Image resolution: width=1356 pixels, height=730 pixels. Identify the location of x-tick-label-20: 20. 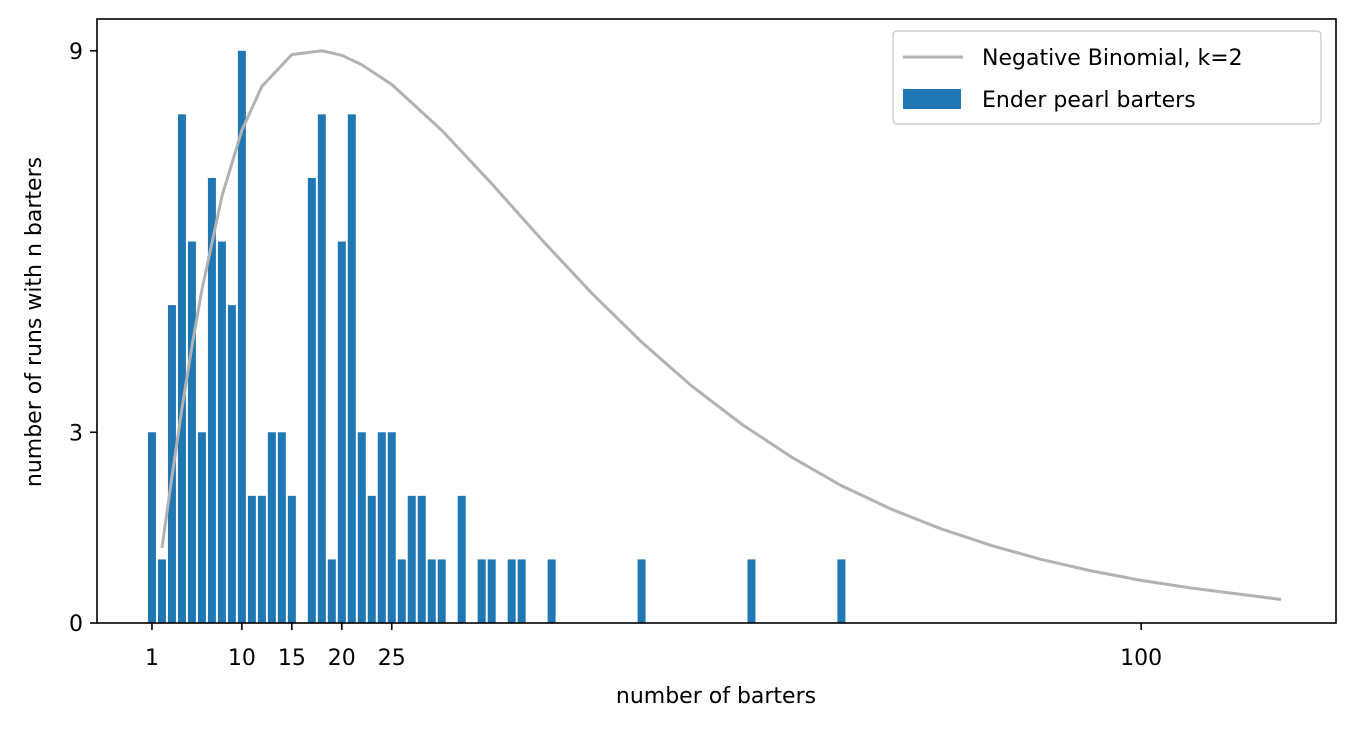
(342, 658).